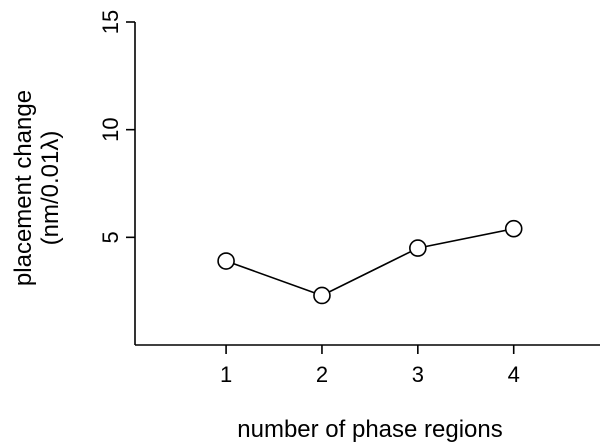 This screenshot has width=602, height=442. I want to click on x-axis-title: number of phase regions, so click(370, 429).